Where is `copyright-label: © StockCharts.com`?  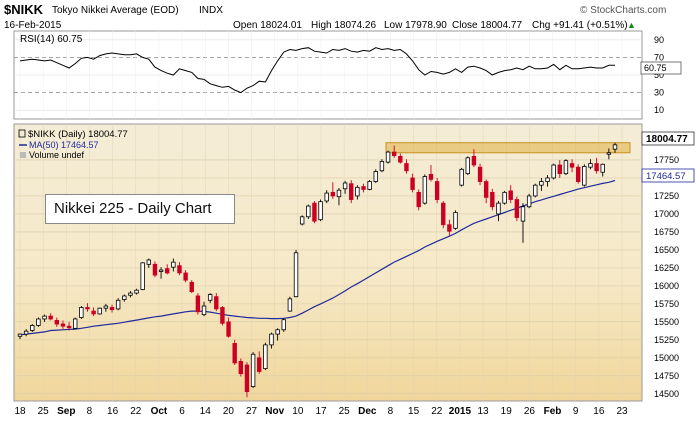 copyright-label: © StockCharts.com is located at coordinates (623, 10).